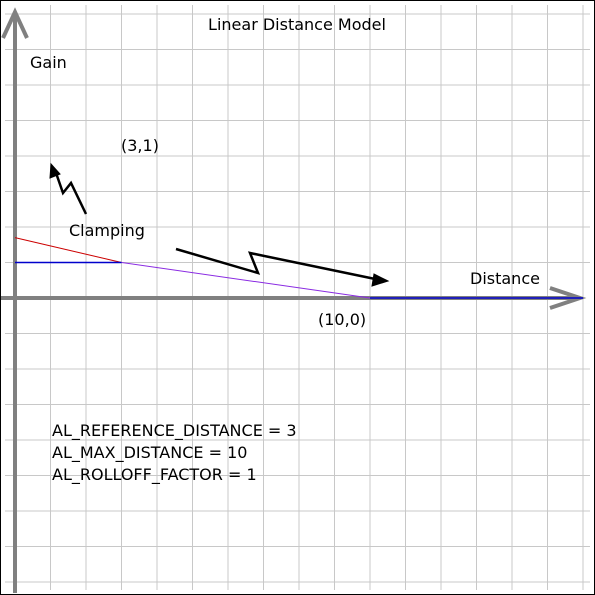 This screenshot has height=595, width=595. Describe the element at coordinates (70, 192) in the screenshot. I see `clamping-arrow` at that location.